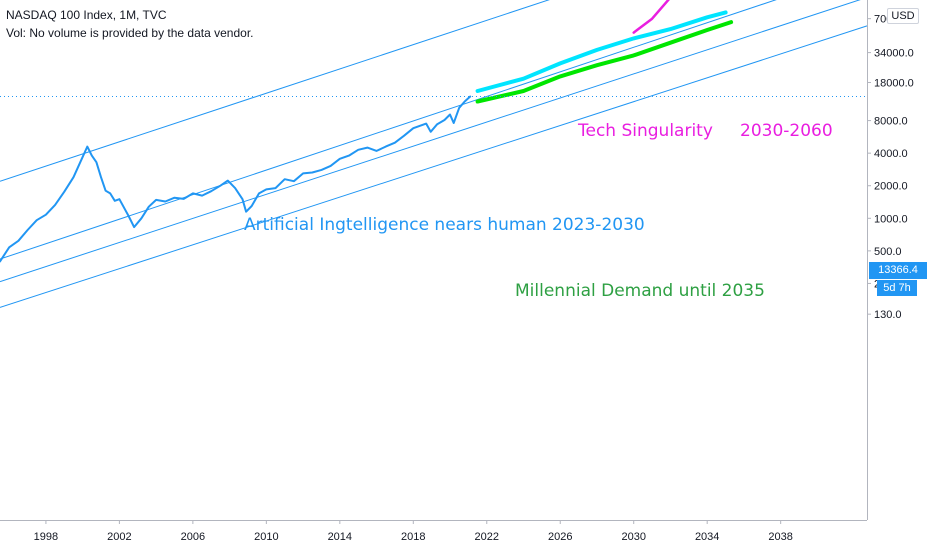 The width and height of the screenshot is (932, 550). I want to click on y-tick-label: 2000.0, so click(891, 187).